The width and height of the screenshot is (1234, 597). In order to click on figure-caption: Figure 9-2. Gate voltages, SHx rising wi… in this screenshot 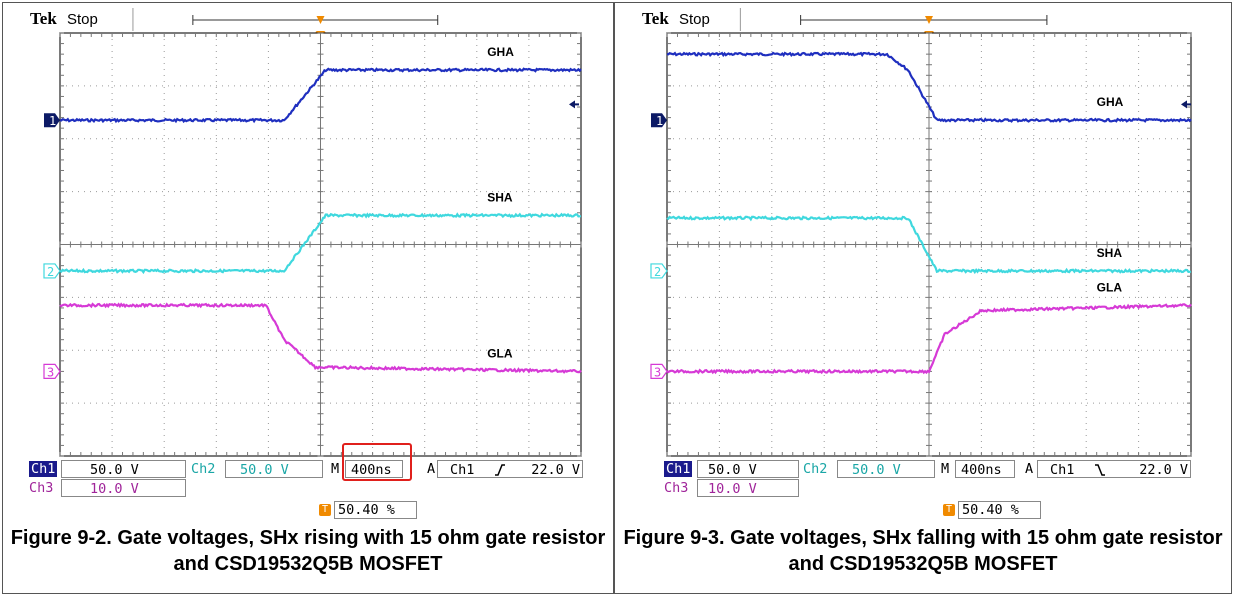, I will do `click(308, 551)`.